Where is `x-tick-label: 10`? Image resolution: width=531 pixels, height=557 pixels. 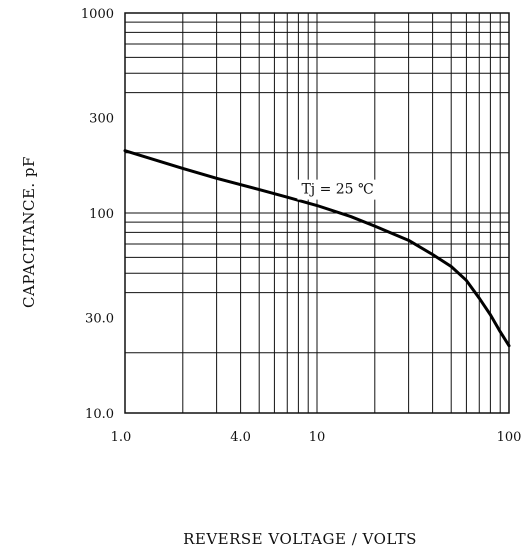 x-tick-label: 10 is located at coordinates (317, 437).